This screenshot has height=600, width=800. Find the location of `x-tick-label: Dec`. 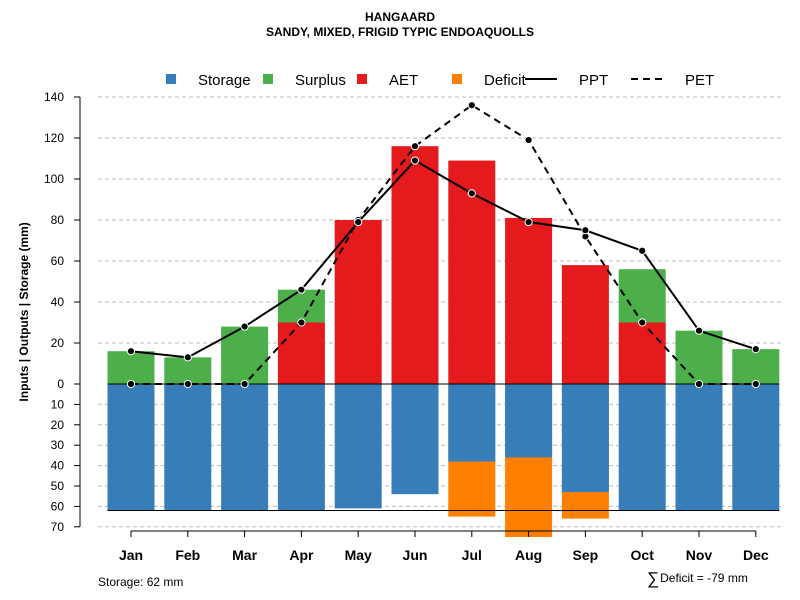

x-tick-label: Dec is located at coordinates (756, 555).